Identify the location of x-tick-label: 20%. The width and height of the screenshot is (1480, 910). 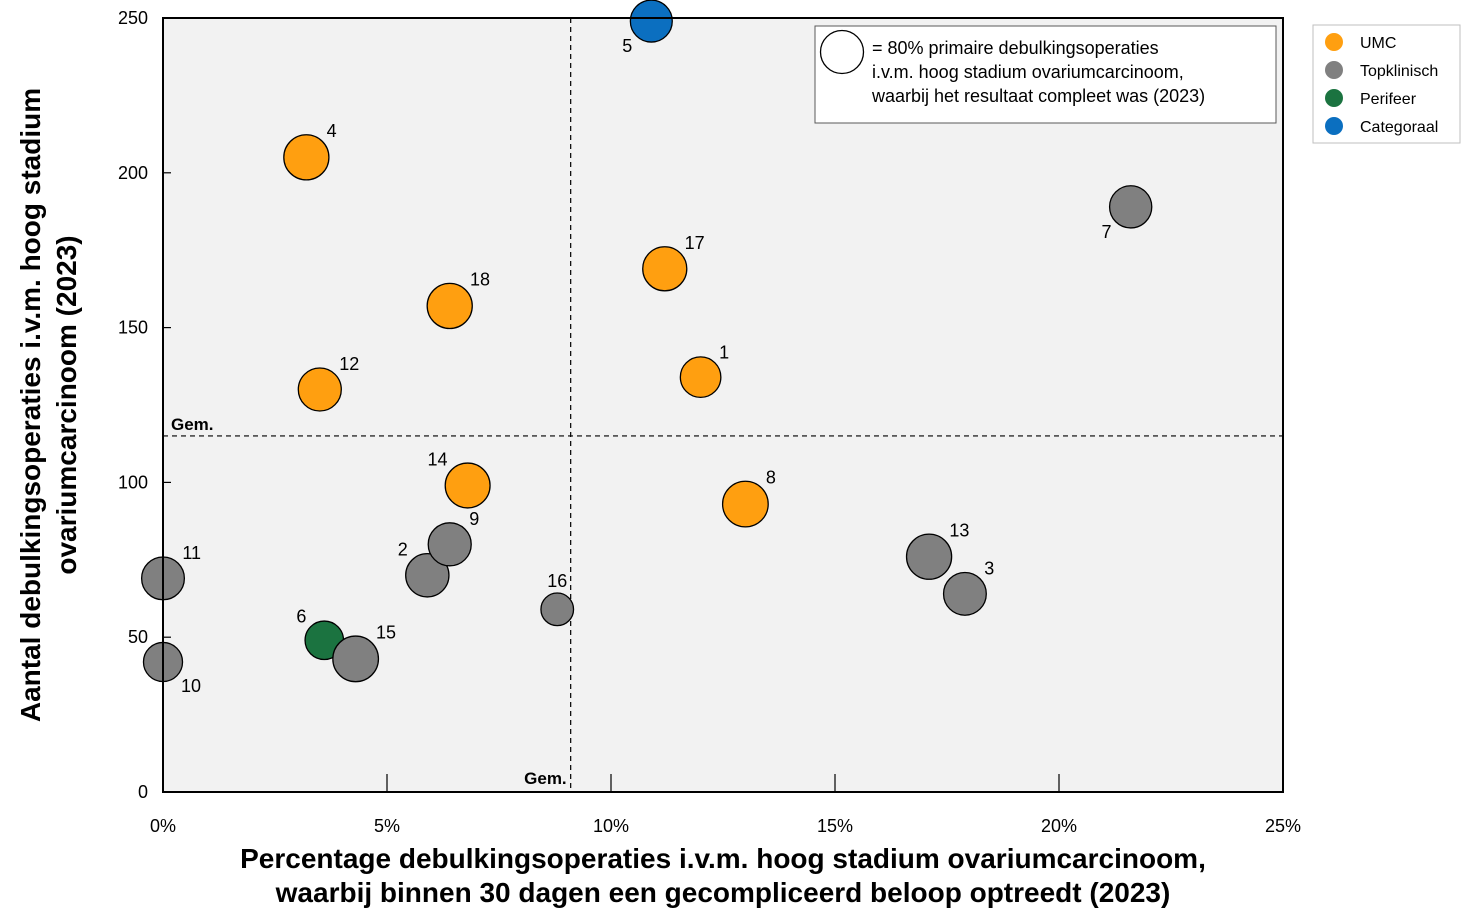
(1059, 826).